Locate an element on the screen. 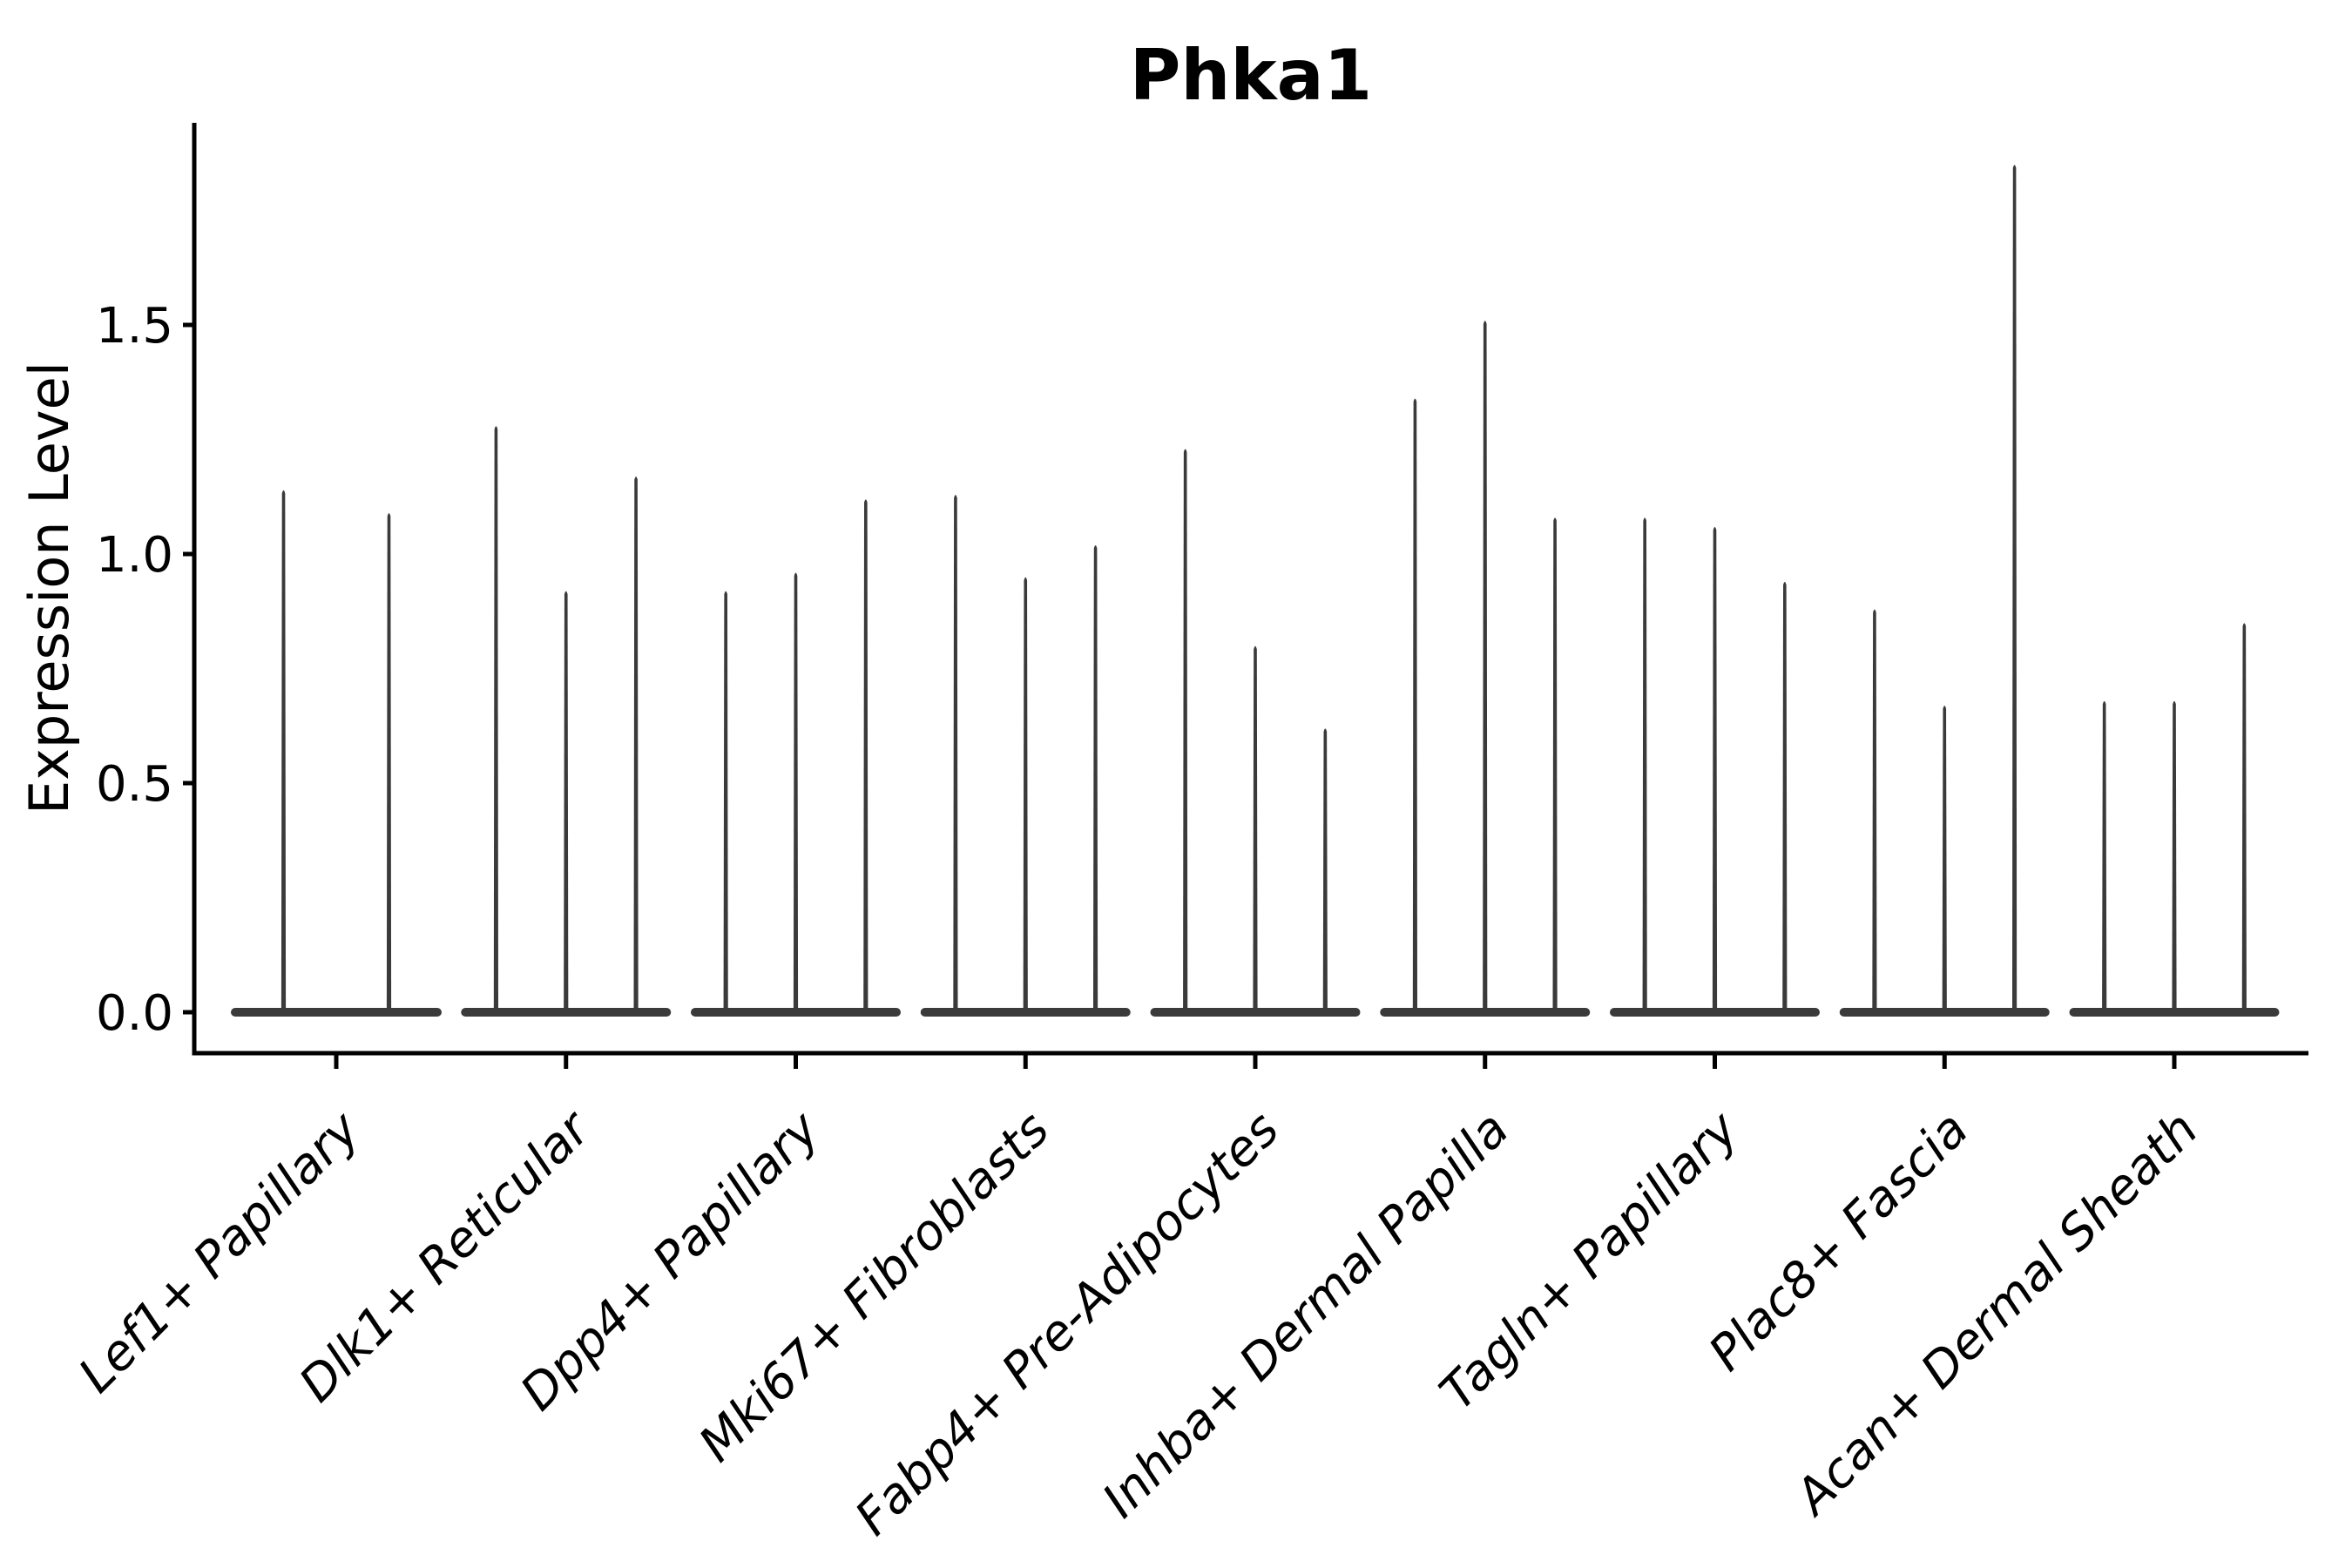 This screenshot has height=1568, width=2352. x-tick-label: Fabp4+ Pre-Adipocytes is located at coordinates (1067, 1323).